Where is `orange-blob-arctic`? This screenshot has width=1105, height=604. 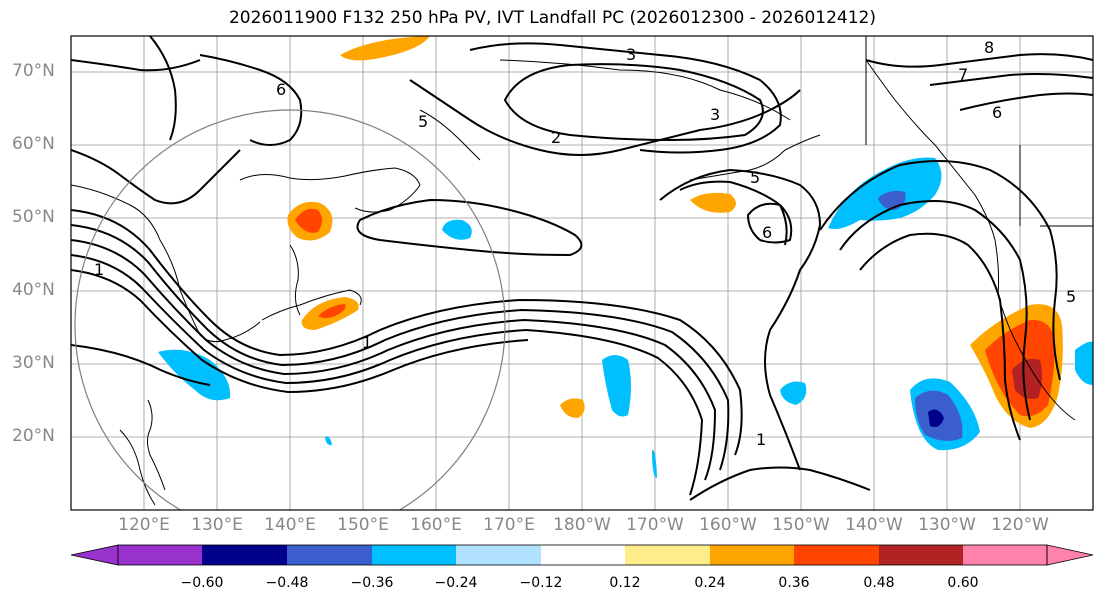
orange-blob-arctic is located at coordinates (385, 48).